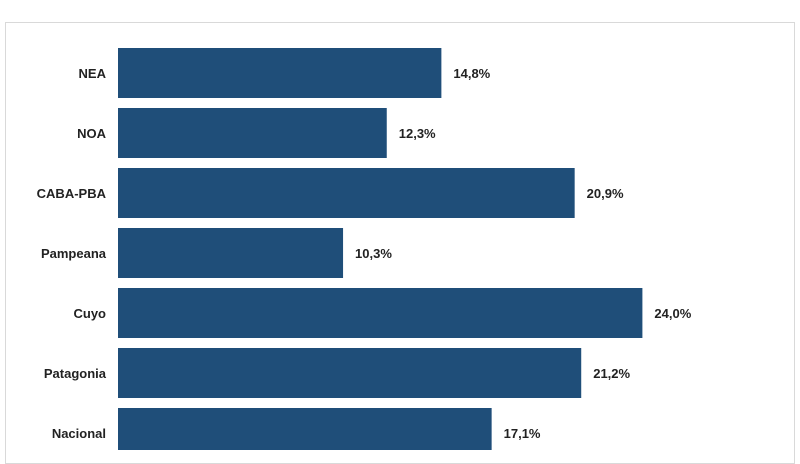 This screenshot has width=800, height=464. I want to click on data-label: 10,3%, so click(373, 253).